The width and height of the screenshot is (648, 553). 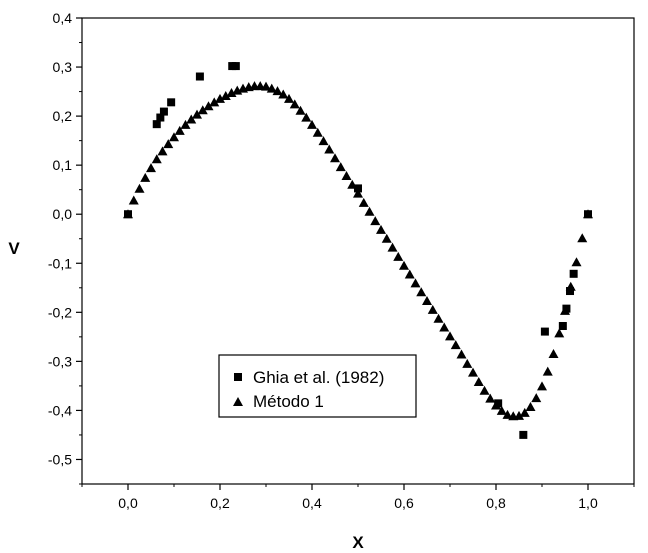 I want to click on x-tick-label: 0,8, so click(x=496, y=503).